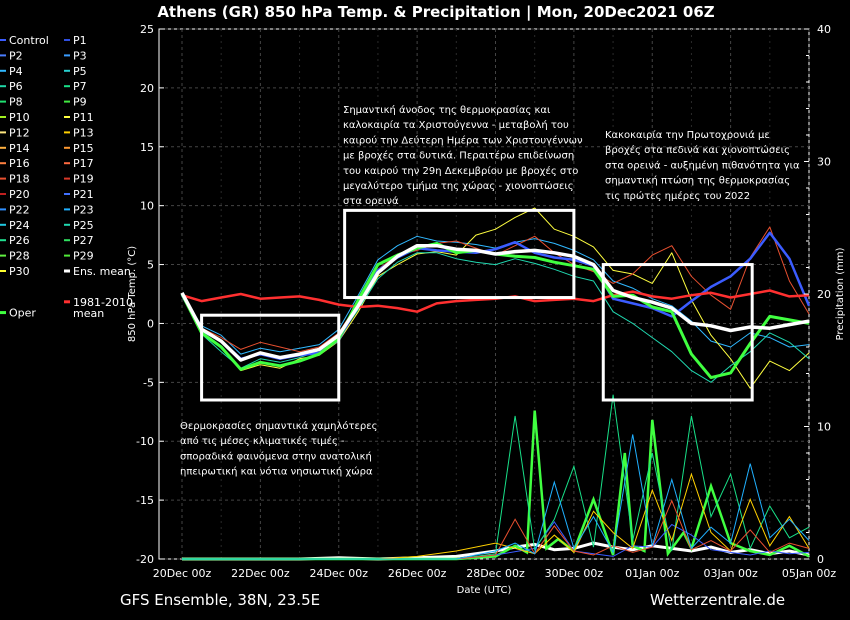 This screenshot has width=850, height=620. Describe the element at coordinates (80, 71) in the screenshot. I see `legend-label: P5` at that location.